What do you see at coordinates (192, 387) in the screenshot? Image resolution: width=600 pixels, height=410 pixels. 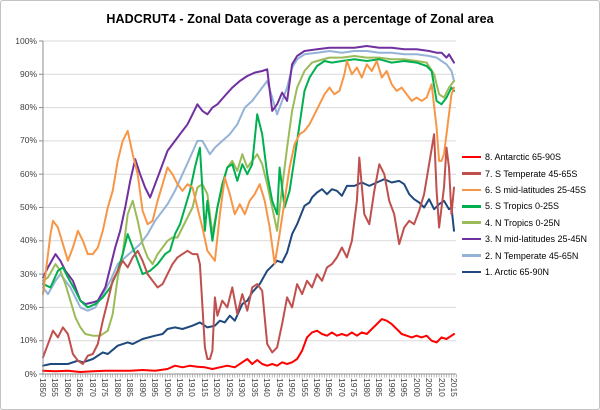 I see `x-axis-label: 1910` at bounding box center [192, 387].